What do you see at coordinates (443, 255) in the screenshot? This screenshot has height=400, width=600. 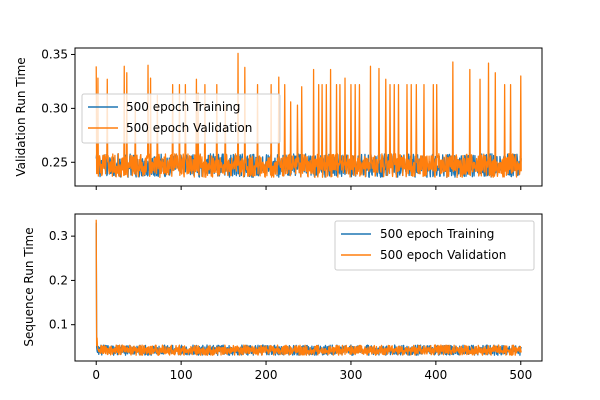 I see `bottom-legend-label-validation: 500 epoch Validation` at bounding box center [443, 255].